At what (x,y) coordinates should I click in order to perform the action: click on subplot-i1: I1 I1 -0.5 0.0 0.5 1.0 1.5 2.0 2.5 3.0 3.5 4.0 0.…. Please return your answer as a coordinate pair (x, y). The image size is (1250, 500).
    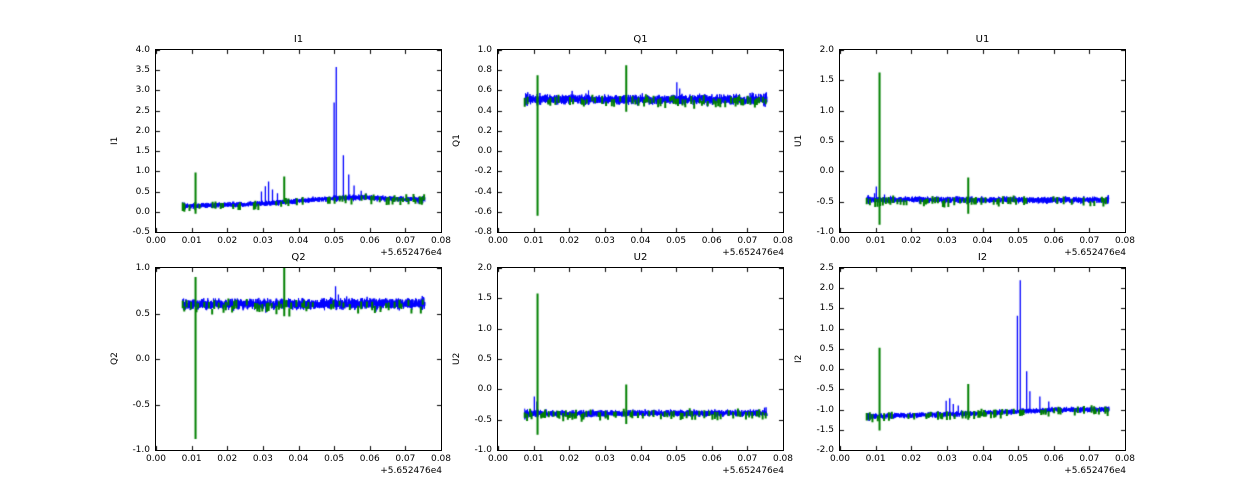
    Looking at the image, I should click on (280, 146).